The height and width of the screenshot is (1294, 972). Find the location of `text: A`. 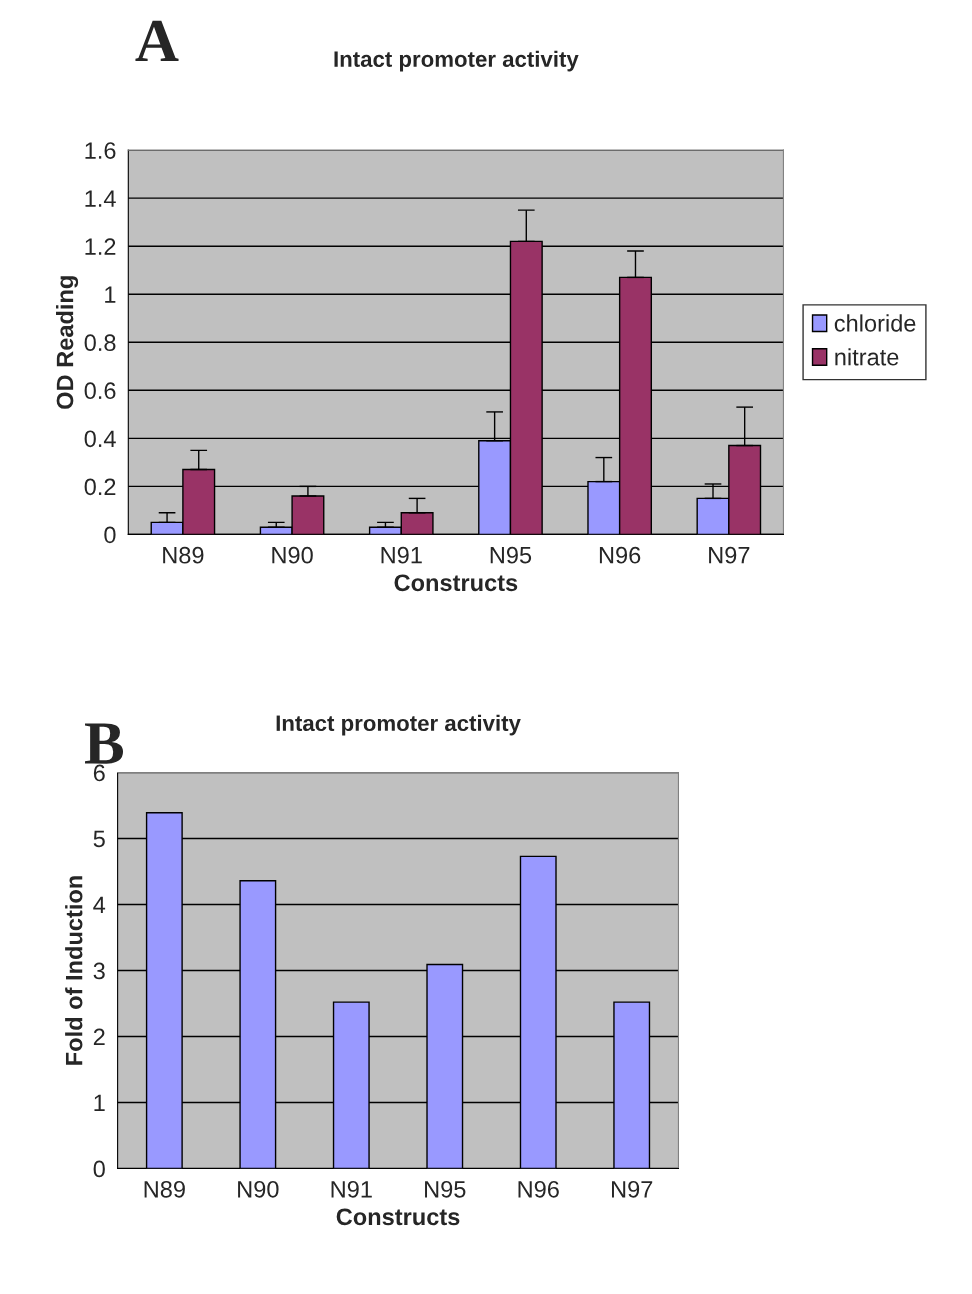

text: A is located at coordinates (157, 41).